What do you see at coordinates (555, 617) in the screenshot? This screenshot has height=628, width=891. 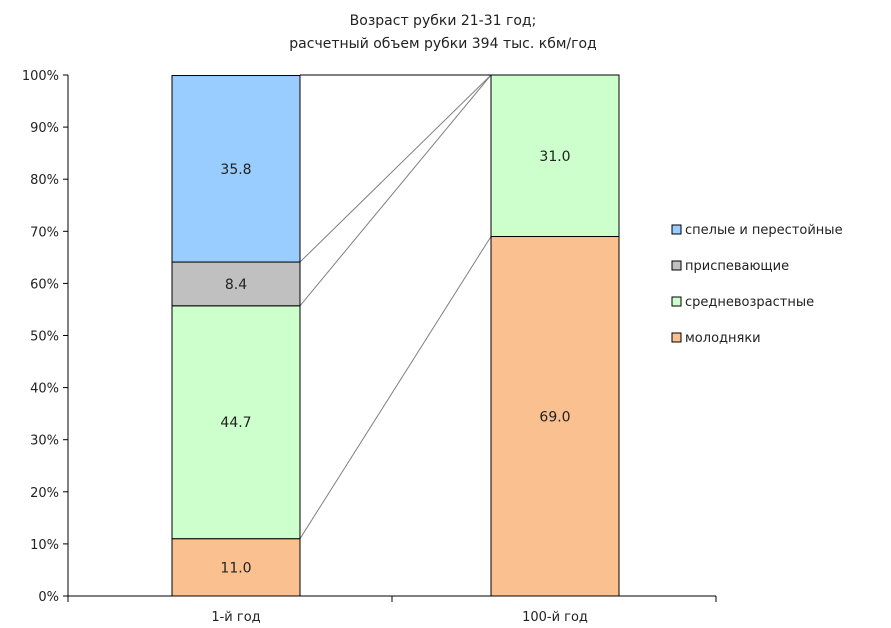 I see `x-tick-label: 100-й год` at bounding box center [555, 617].